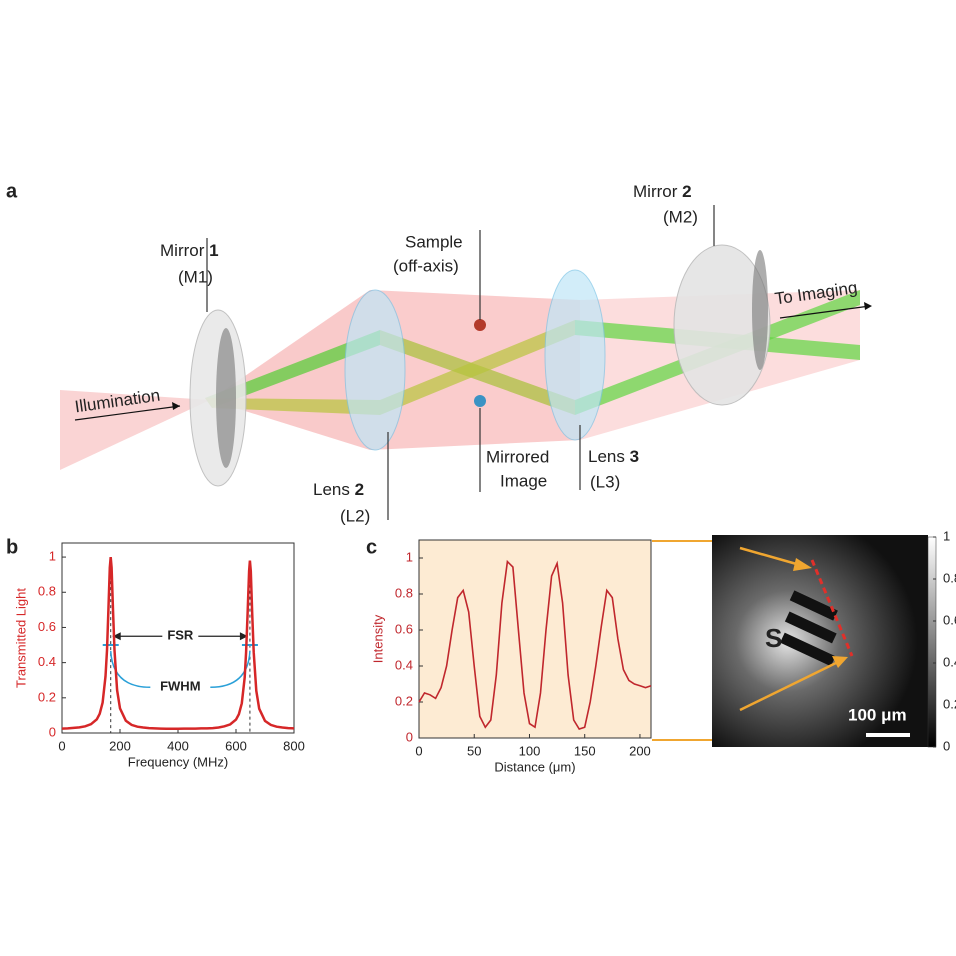 The height and width of the screenshot is (956, 956). What do you see at coordinates (877, 714) in the screenshot?
I see `scale-bar-label: 100 μm` at bounding box center [877, 714].